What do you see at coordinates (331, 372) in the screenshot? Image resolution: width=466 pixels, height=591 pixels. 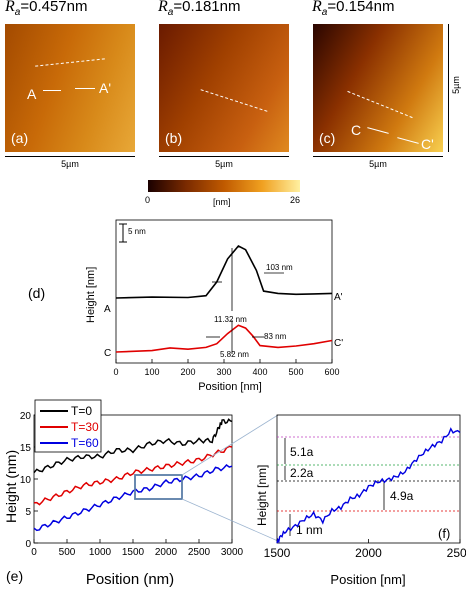 I see `panel-d-xtick-label: 600` at bounding box center [331, 372].